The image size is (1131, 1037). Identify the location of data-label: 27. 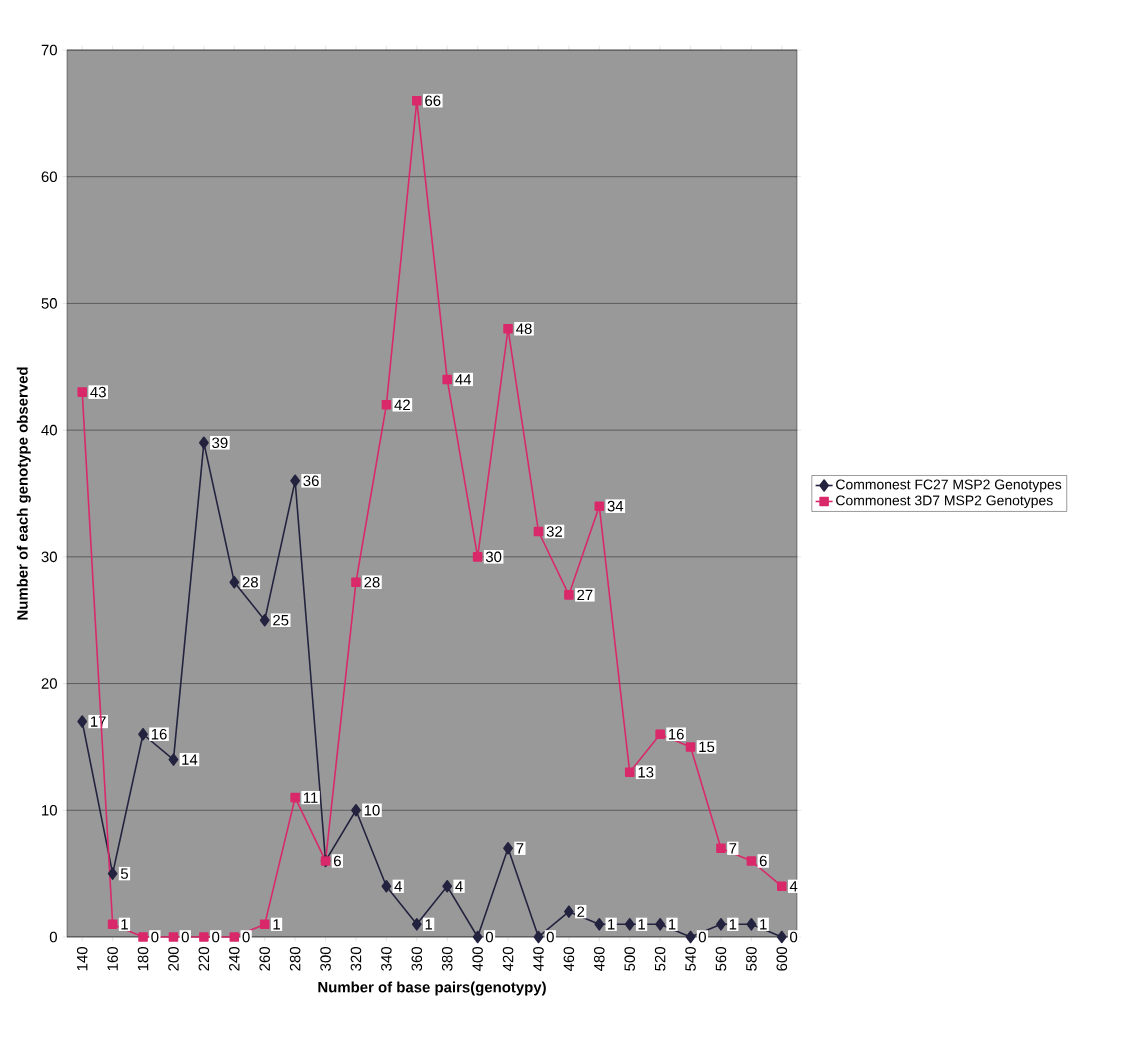
(585, 595).